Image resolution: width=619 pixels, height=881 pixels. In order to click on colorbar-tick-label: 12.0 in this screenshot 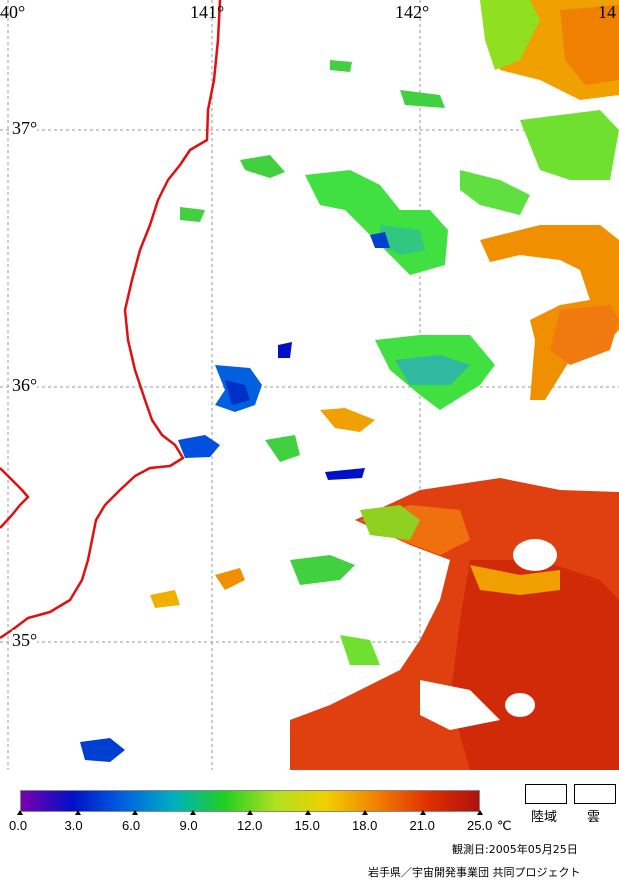, I will do `click(250, 825)`.